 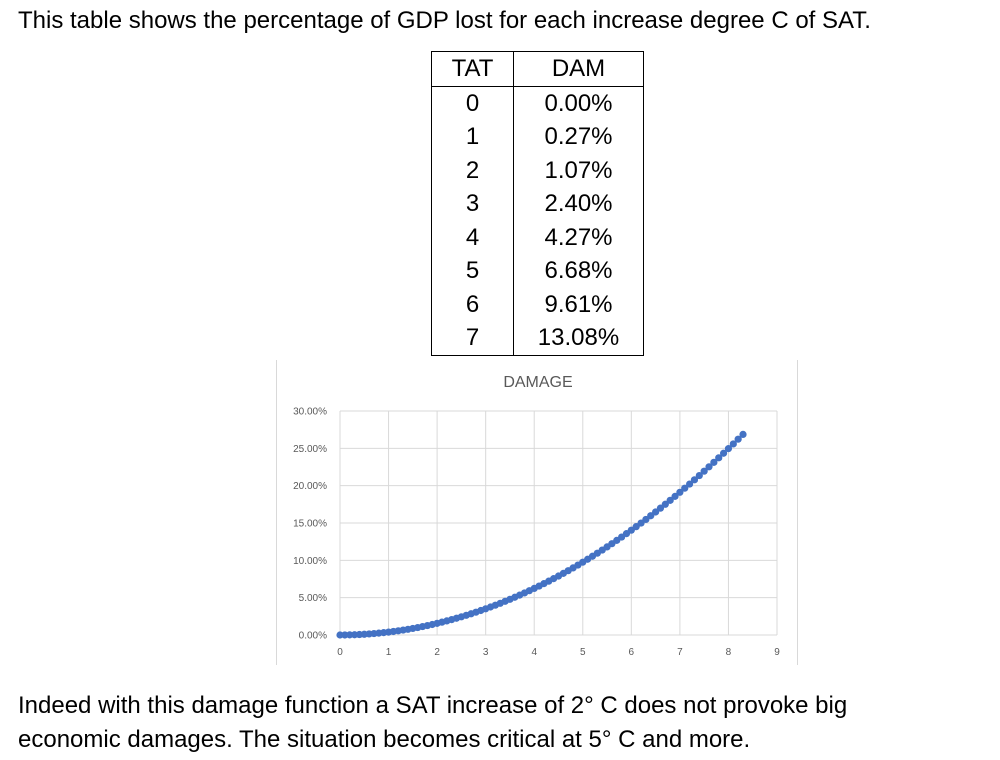 I want to click on y-tick-label: 25.00%, so click(x=310, y=449).